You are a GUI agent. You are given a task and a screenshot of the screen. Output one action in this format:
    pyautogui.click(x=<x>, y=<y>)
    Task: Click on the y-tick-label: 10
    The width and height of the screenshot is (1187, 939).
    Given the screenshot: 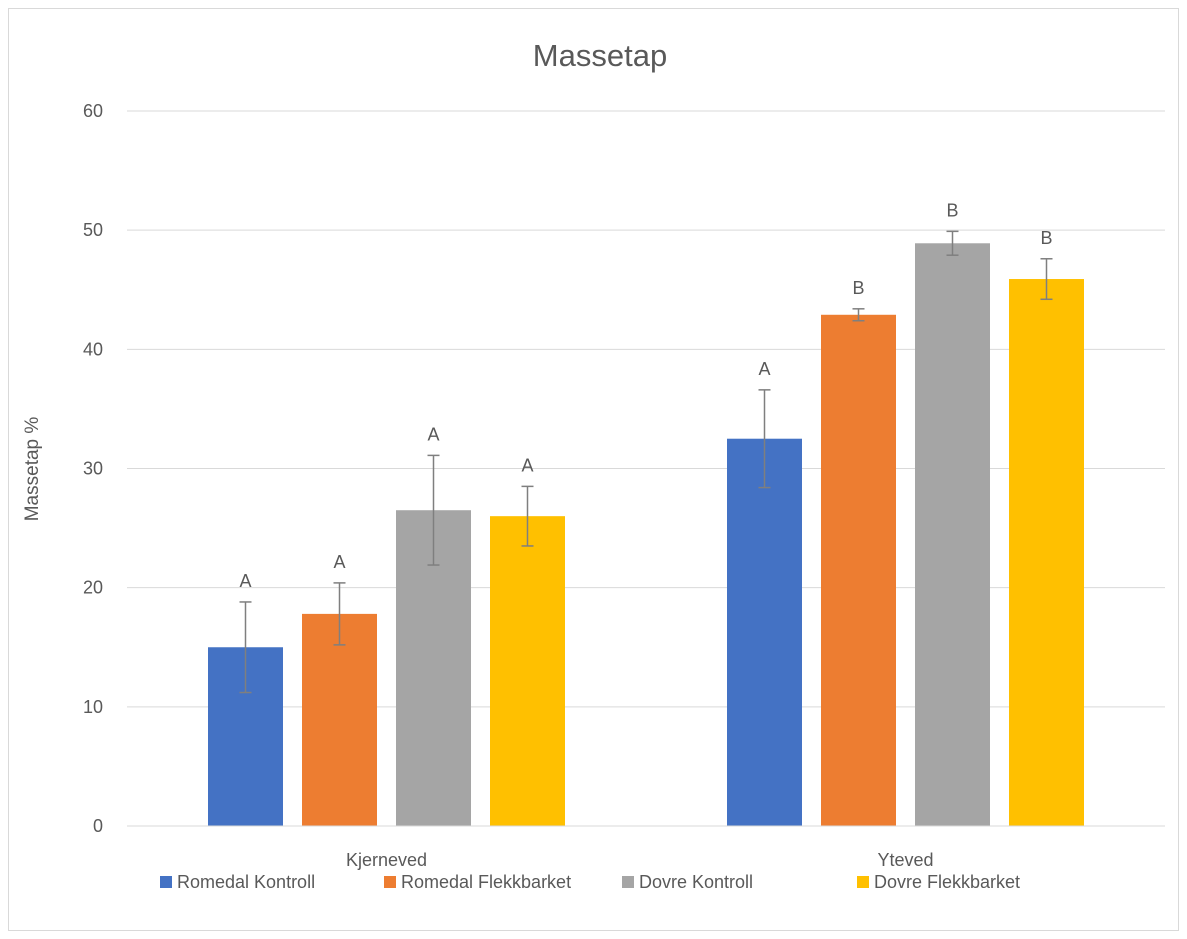 What is the action you would take?
    pyautogui.click(x=93, y=707)
    